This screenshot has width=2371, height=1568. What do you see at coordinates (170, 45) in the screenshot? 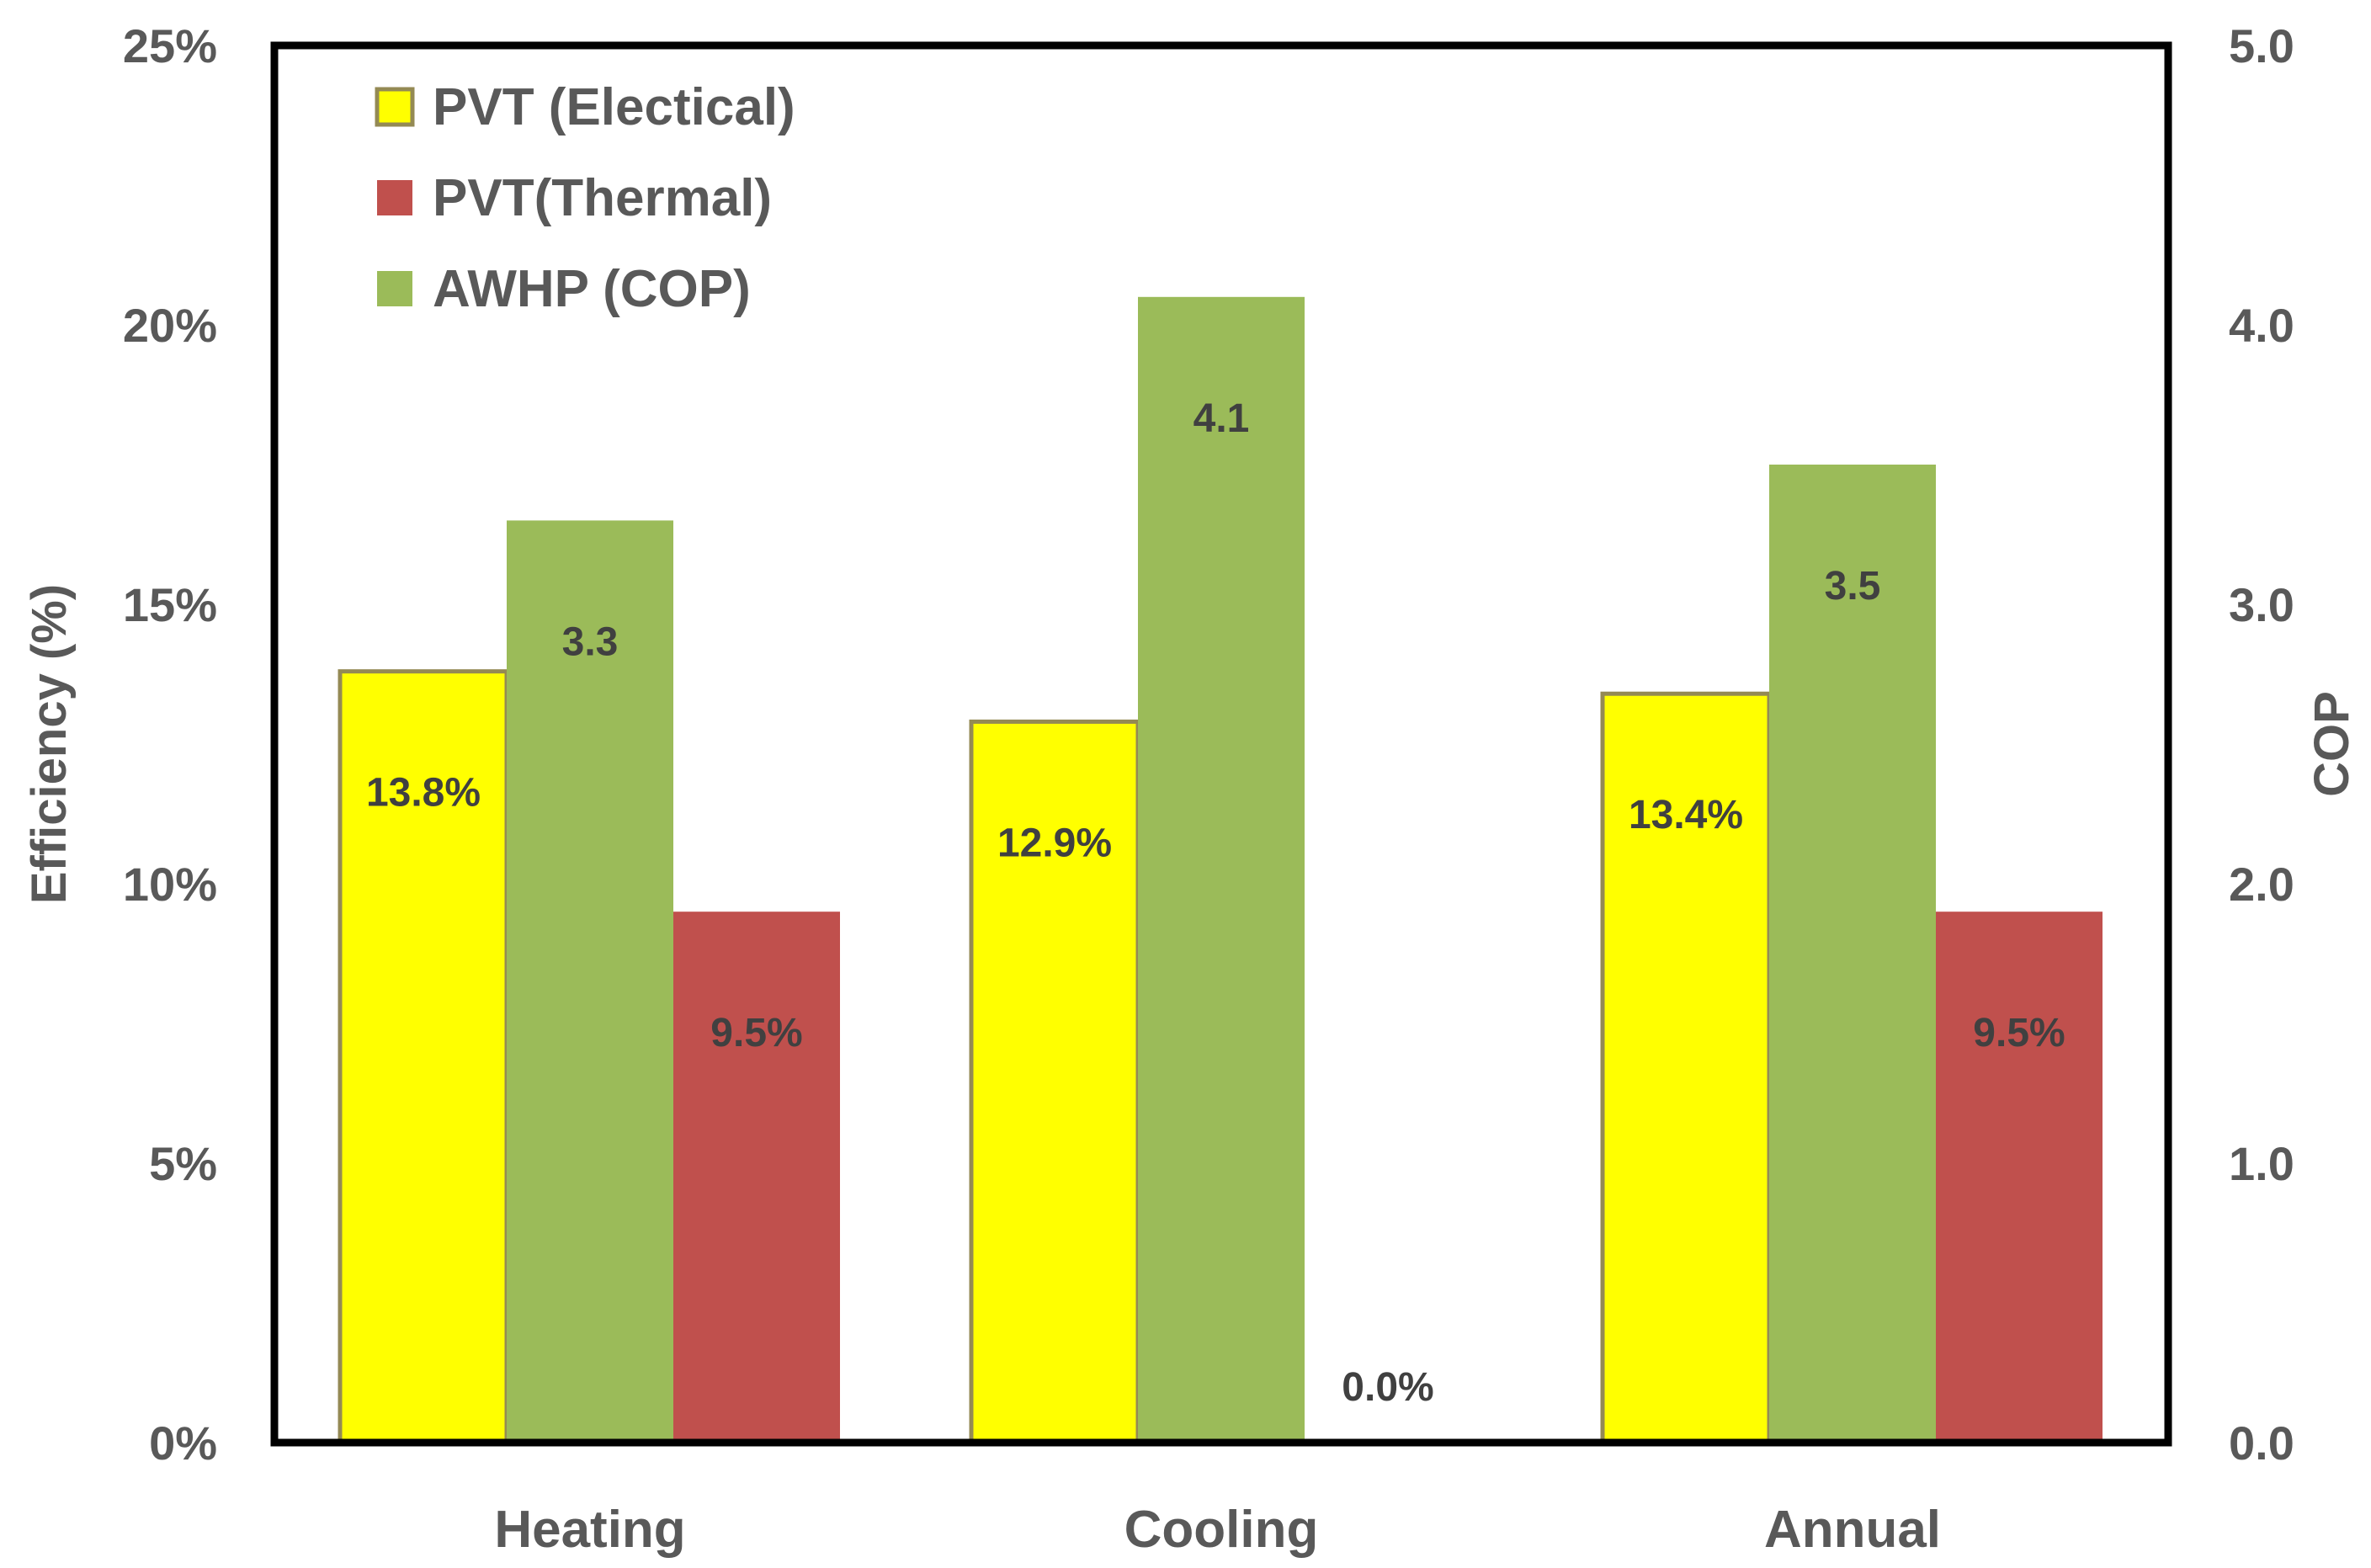
I see `y-left-tick-label: 25%` at bounding box center [170, 45].